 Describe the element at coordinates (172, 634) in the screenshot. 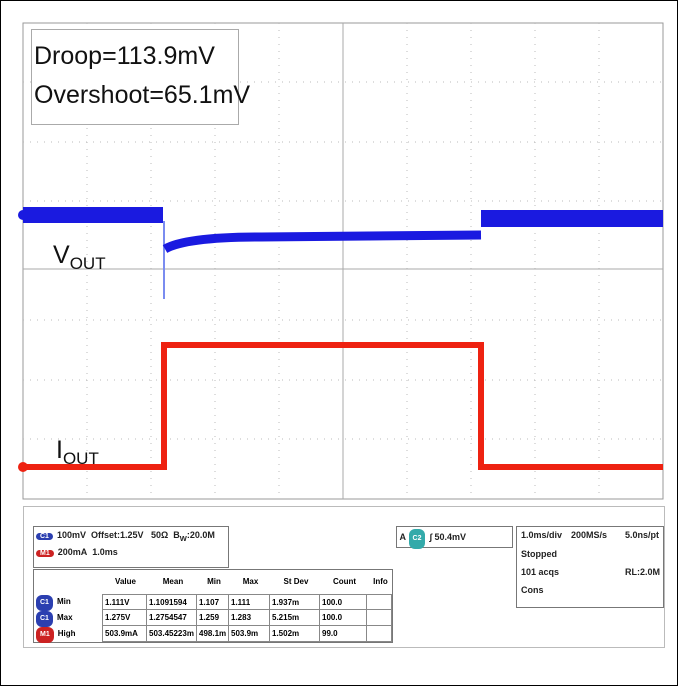

I see `table-cell: 503.45223m` at that location.